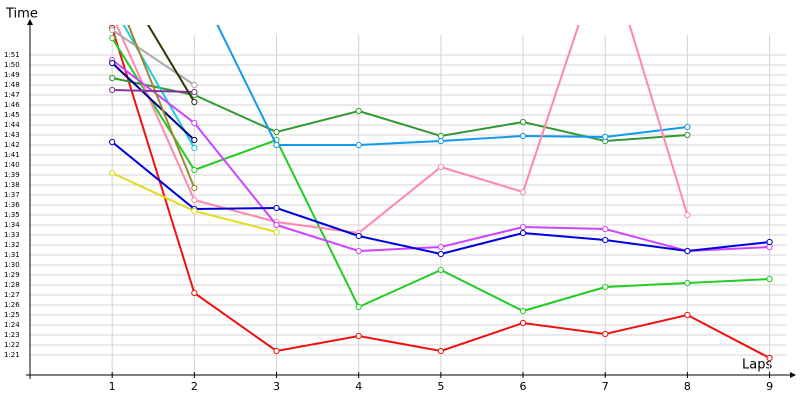 This screenshot has height=400, width=800. I want to click on y-tick-label: 1:49, so click(12, 75).